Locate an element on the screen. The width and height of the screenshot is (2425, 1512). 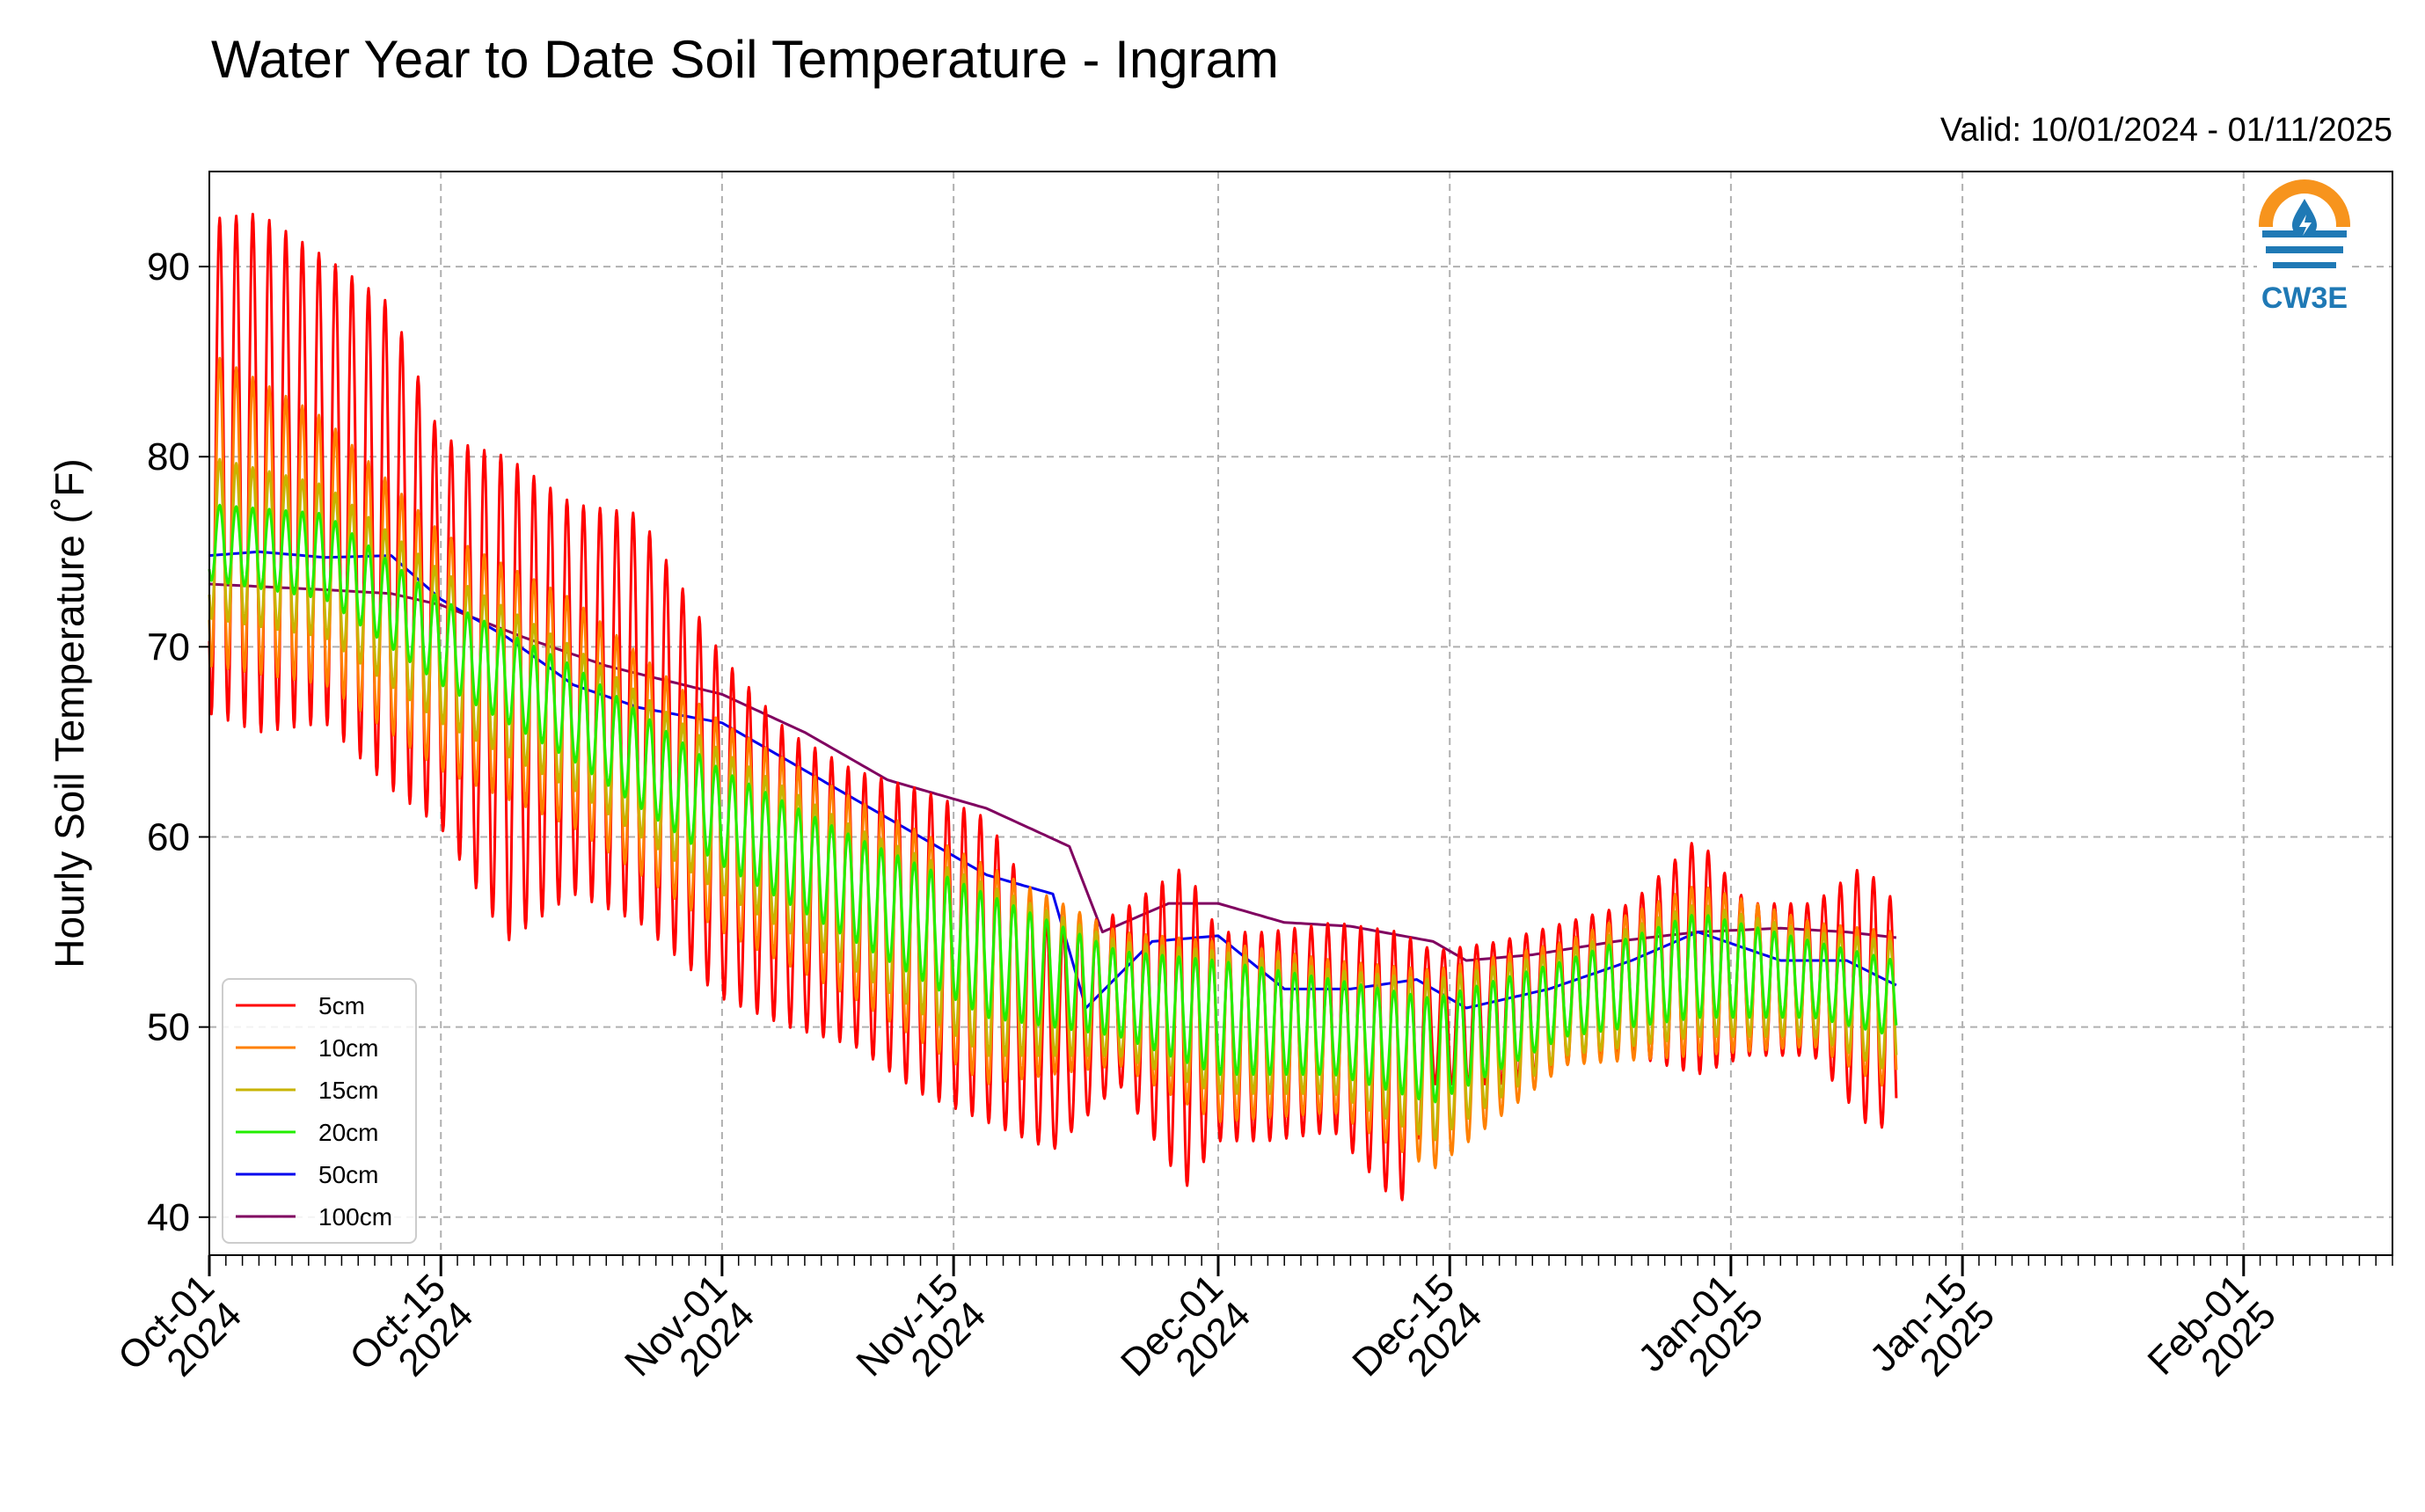
y-tick-label: 90 is located at coordinates (168, 267).